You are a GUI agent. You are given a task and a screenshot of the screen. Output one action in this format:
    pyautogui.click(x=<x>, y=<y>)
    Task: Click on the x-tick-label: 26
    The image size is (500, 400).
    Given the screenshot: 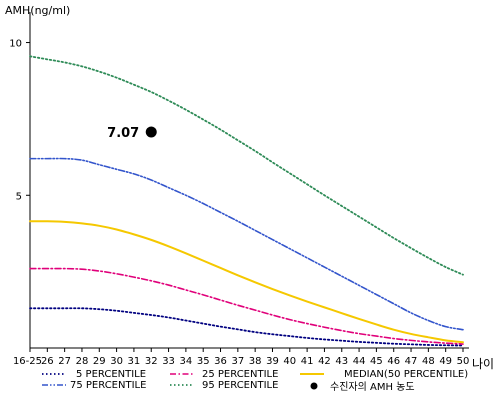 What is the action you would take?
    pyautogui.click(x=47, y=361)
    